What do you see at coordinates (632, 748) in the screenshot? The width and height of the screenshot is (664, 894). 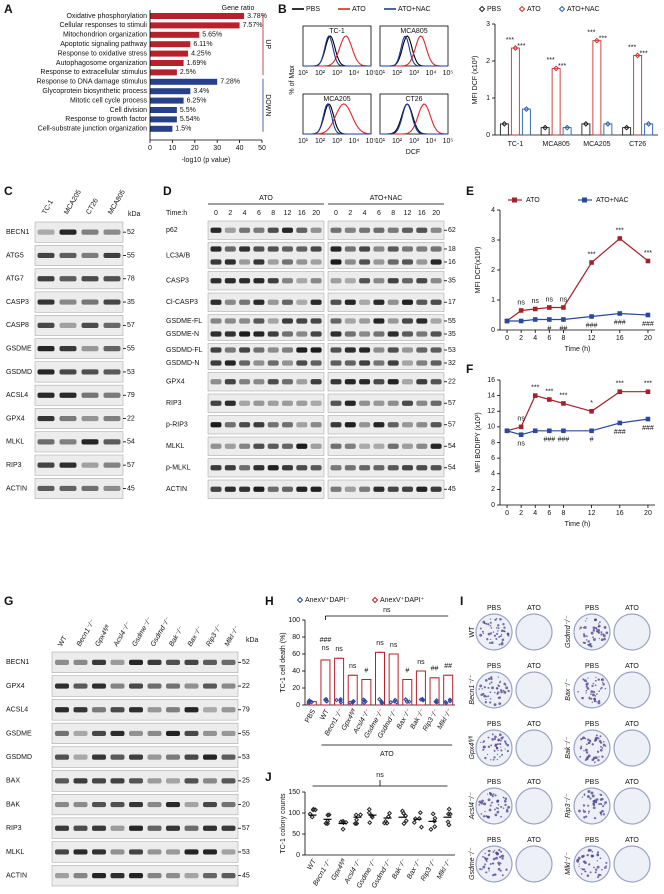 I see `dish` at bounding box center [632, 748].